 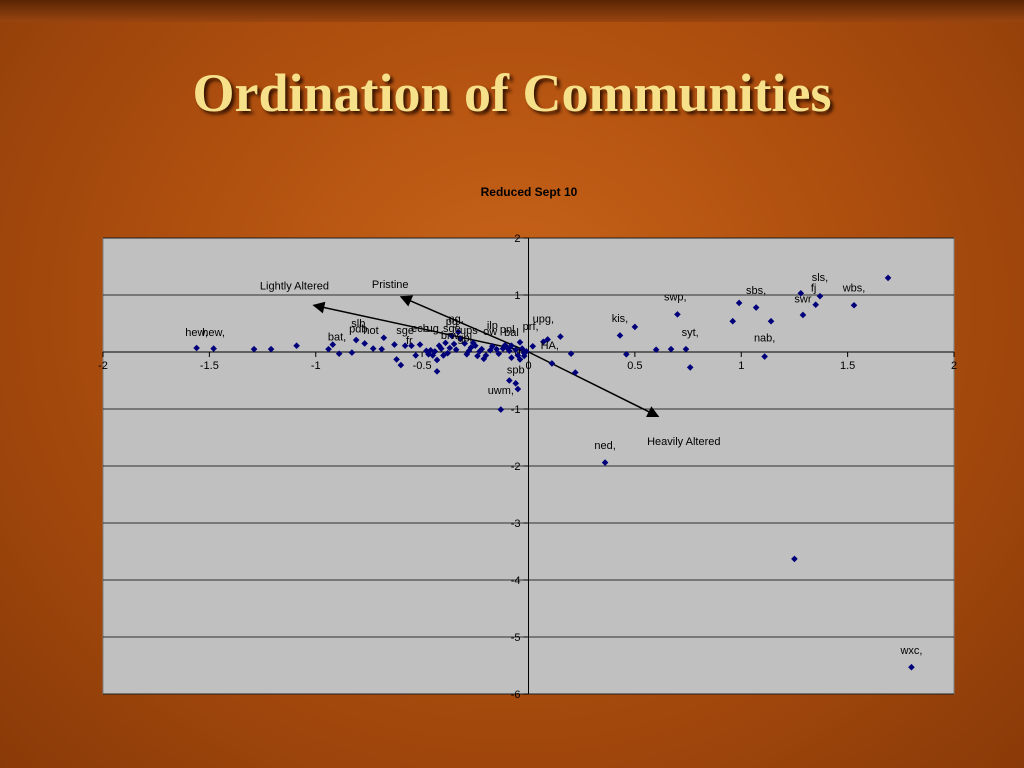 I want to click on point-label: pnl, so click(x=507, y=330).